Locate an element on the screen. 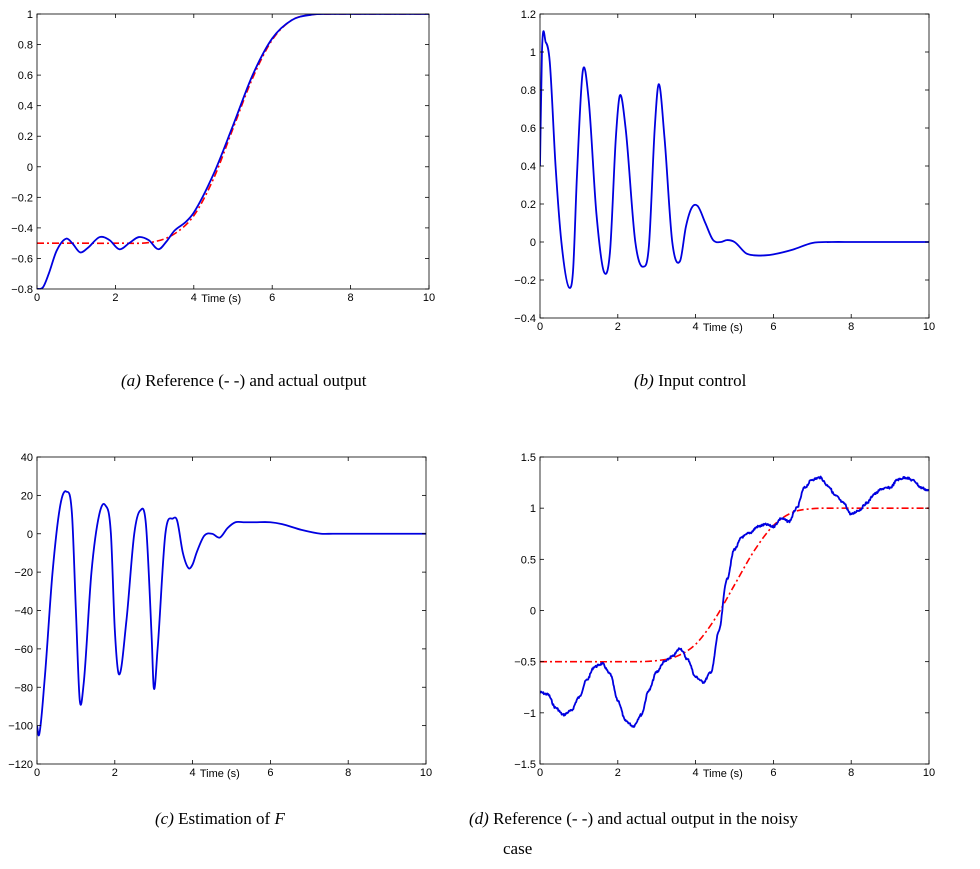 The image size is (980, 869). x-tick-label-b-3: 6 is located at coordinates (773, 327).